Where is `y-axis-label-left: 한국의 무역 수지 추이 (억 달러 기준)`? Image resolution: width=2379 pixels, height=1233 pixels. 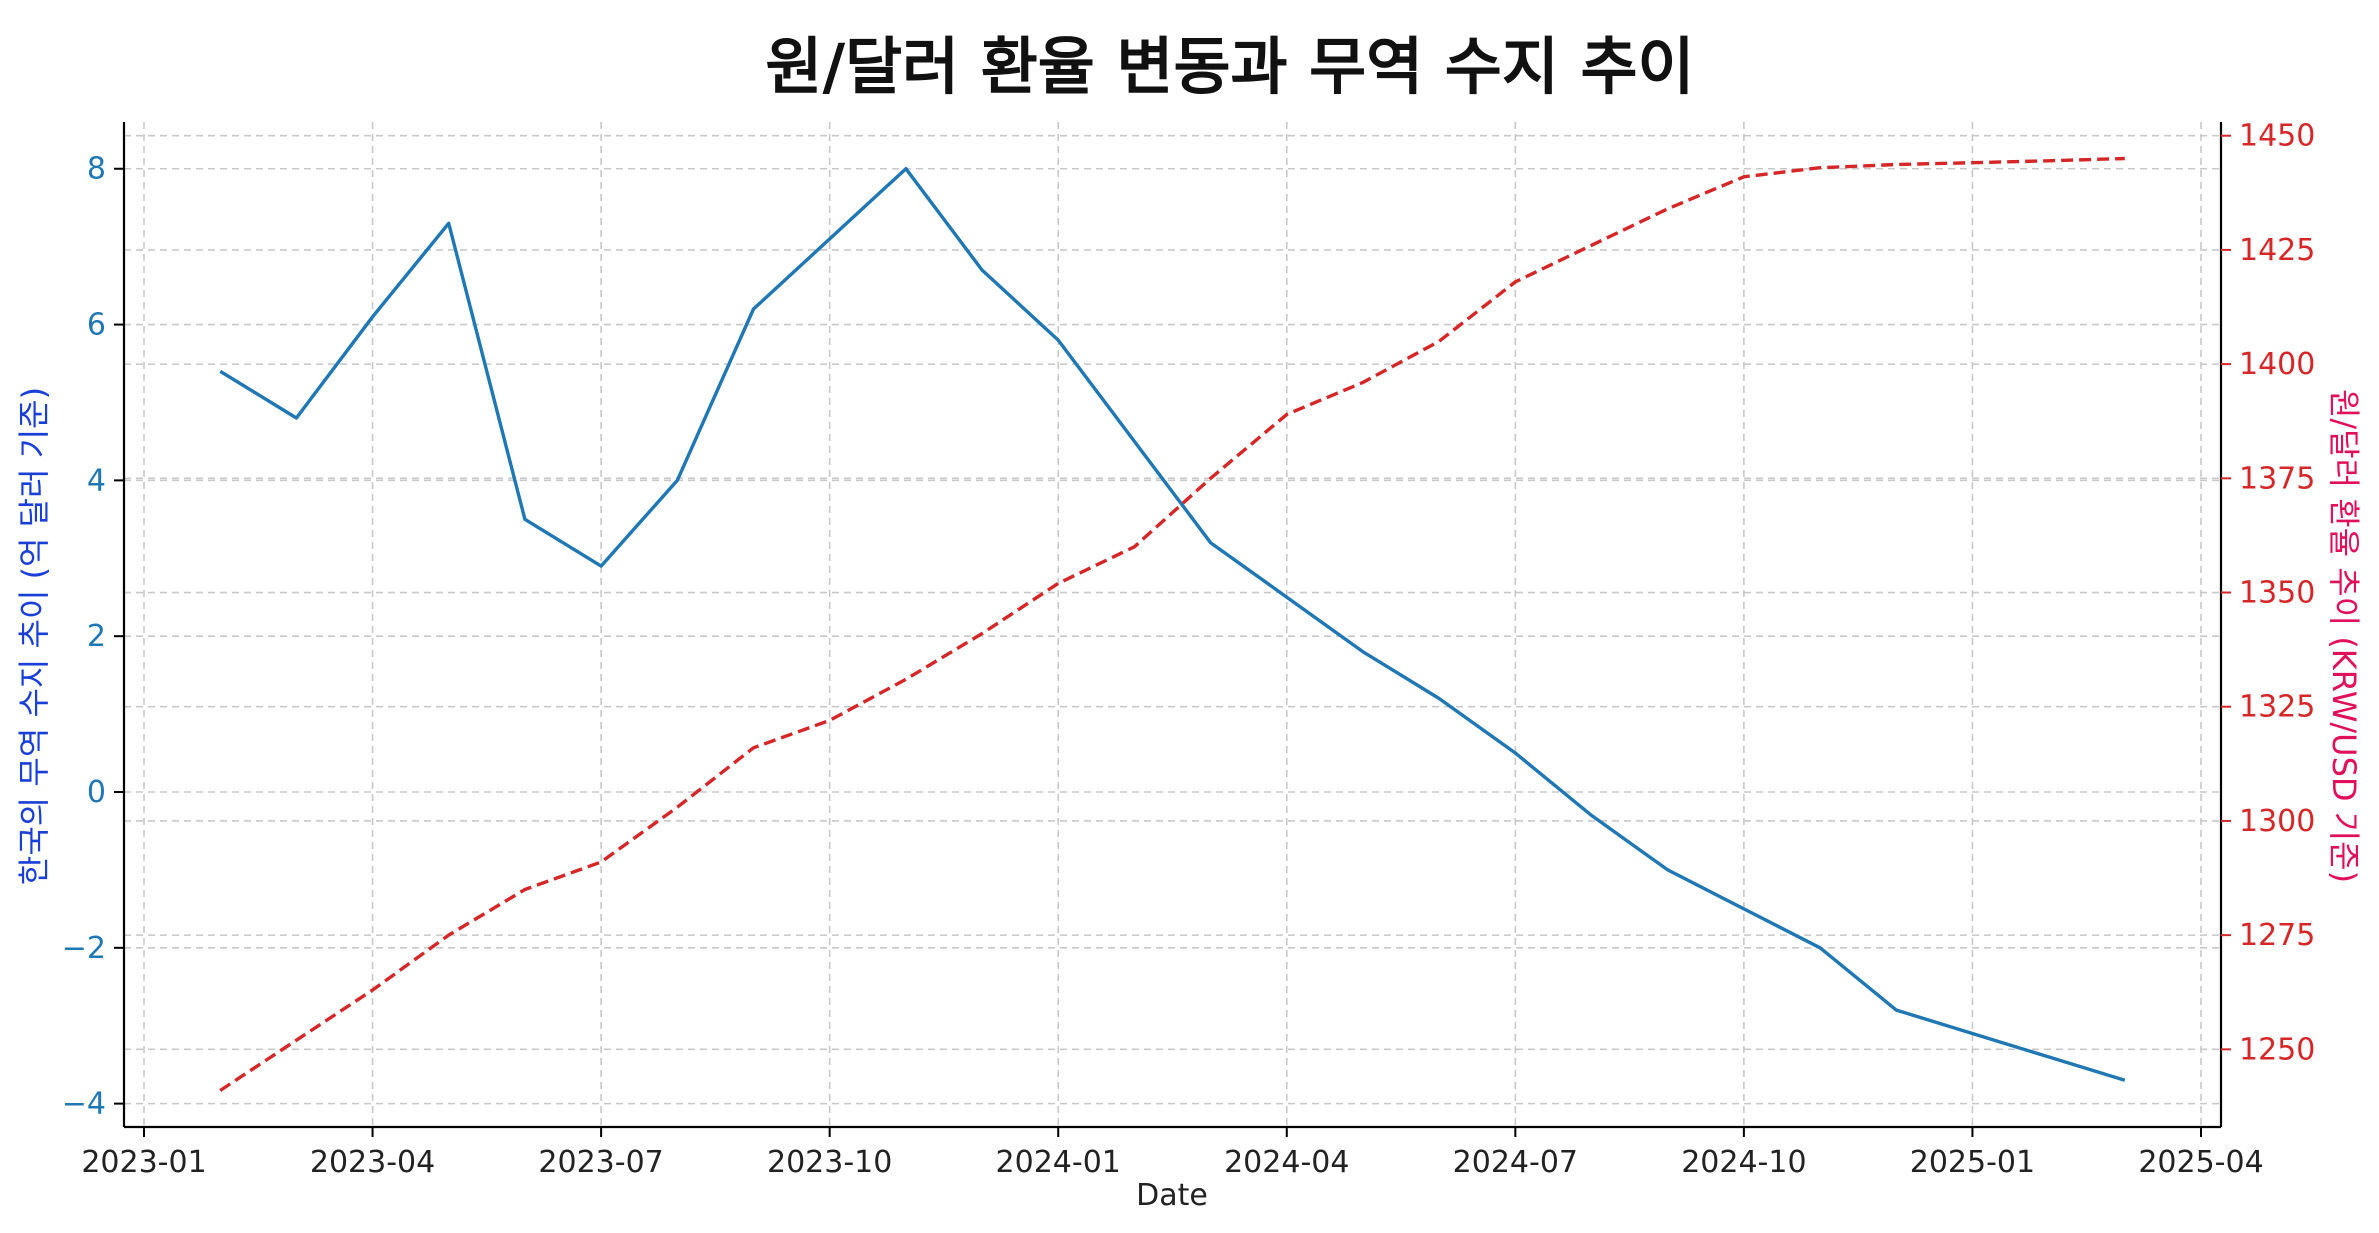
y-axis-label-left: 한국의 무역 수지 추이 (억 달러 기준) is located at coordinates (34, 636).